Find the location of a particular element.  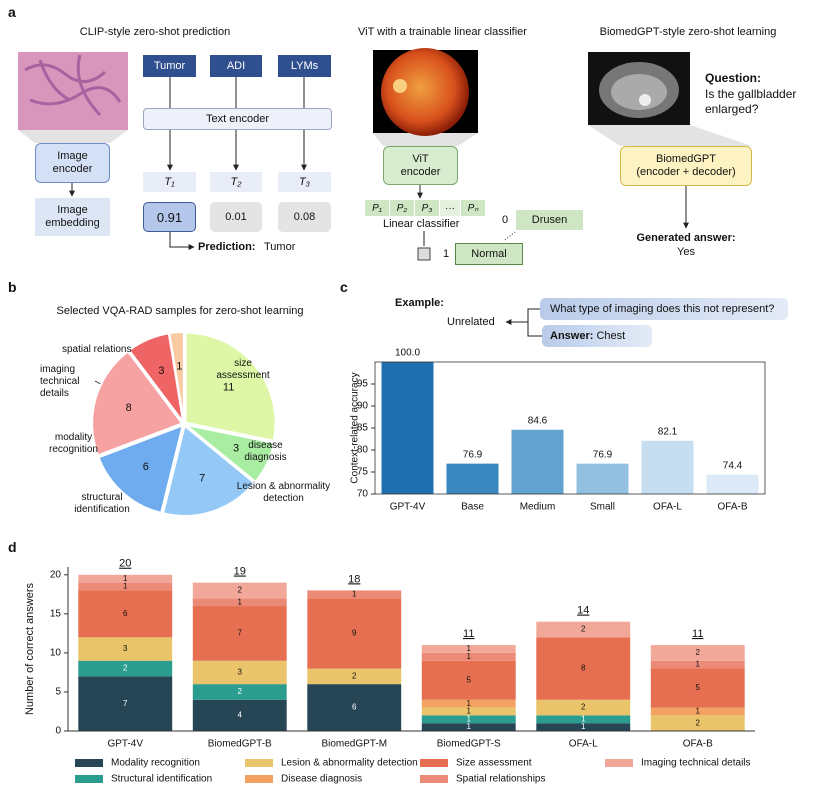

legend-label: Spatial relationships is located at coordinates (501, 779).